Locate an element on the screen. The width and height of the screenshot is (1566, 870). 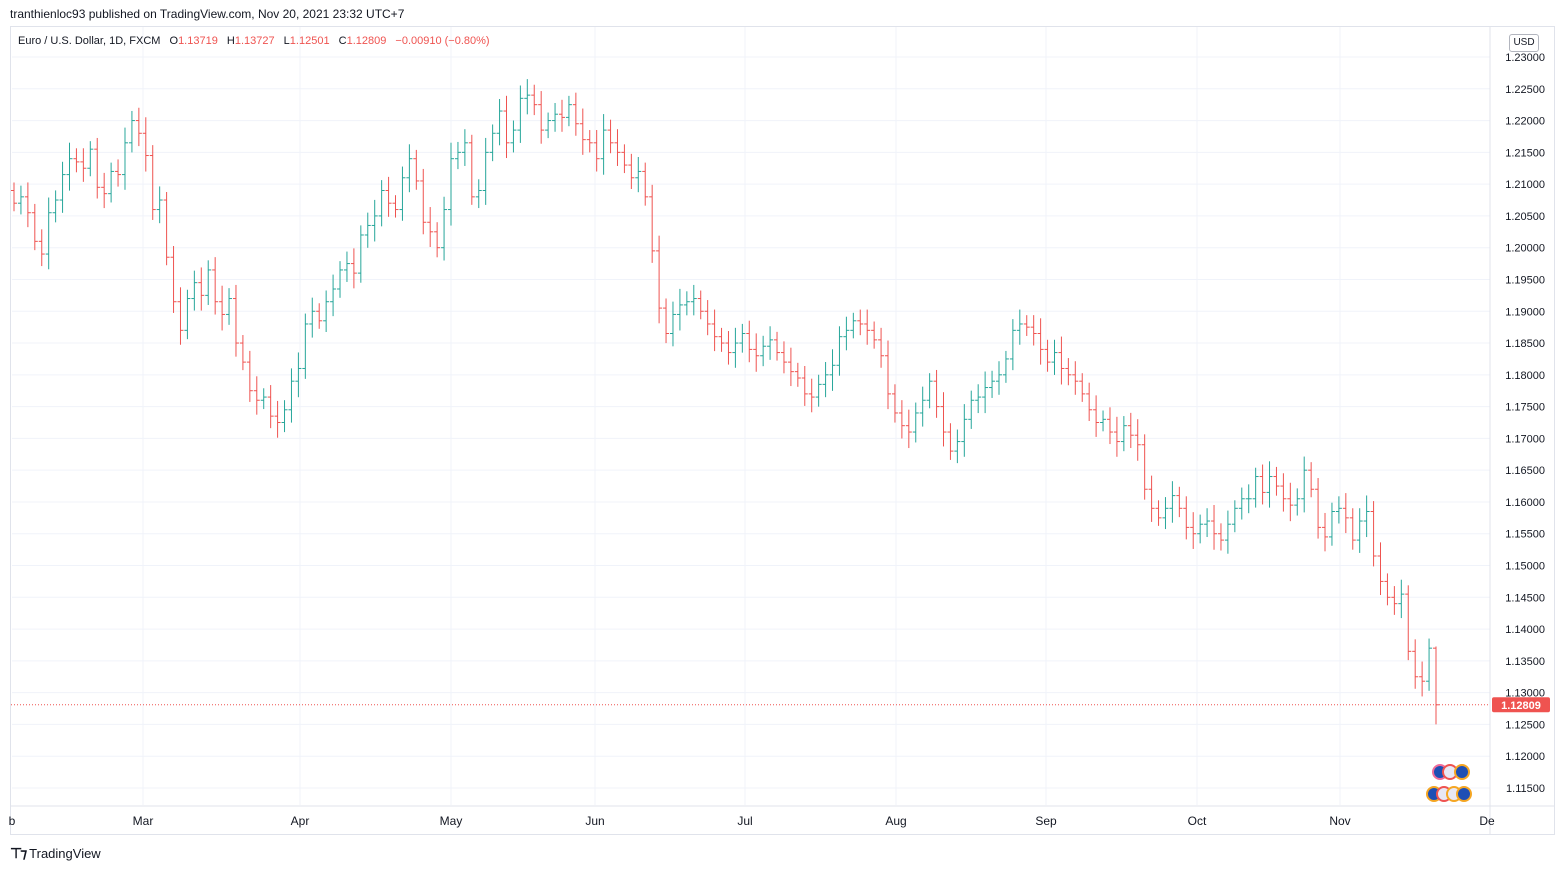
branding-text: TradingView is located at coordinates (65, 853).